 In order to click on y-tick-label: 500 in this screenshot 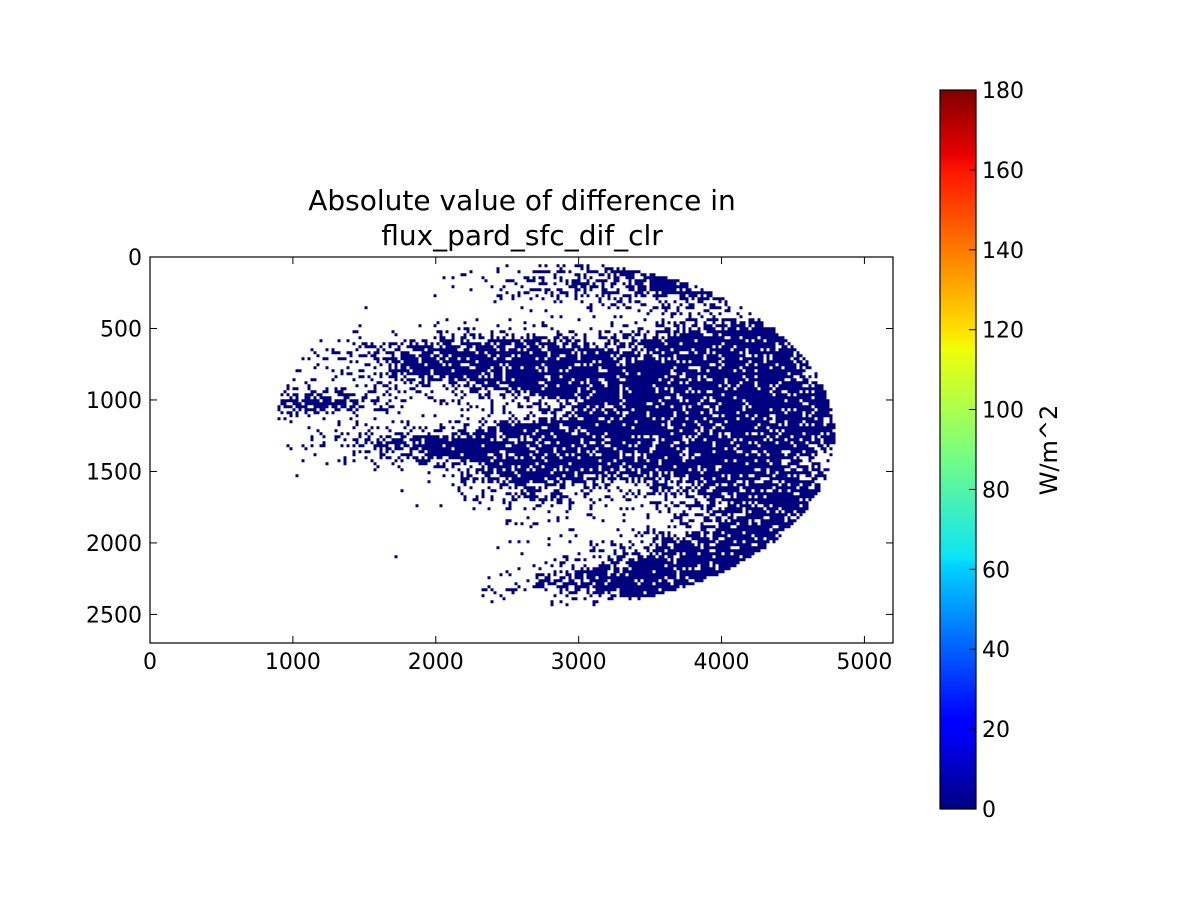, I will do `click(121, 329)`.